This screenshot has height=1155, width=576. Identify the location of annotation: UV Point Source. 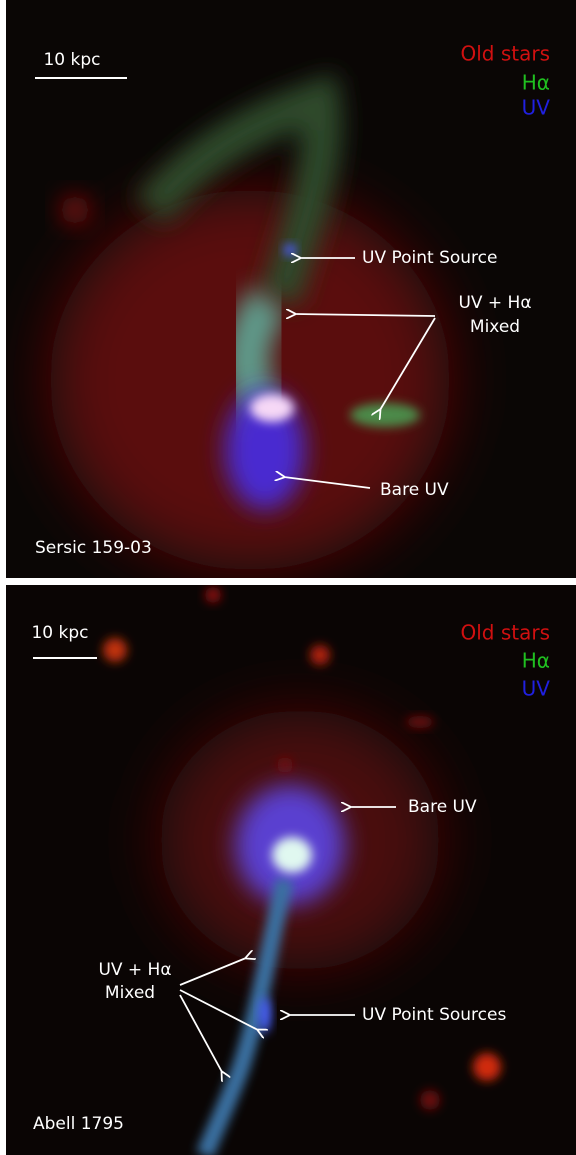
(429, 258).